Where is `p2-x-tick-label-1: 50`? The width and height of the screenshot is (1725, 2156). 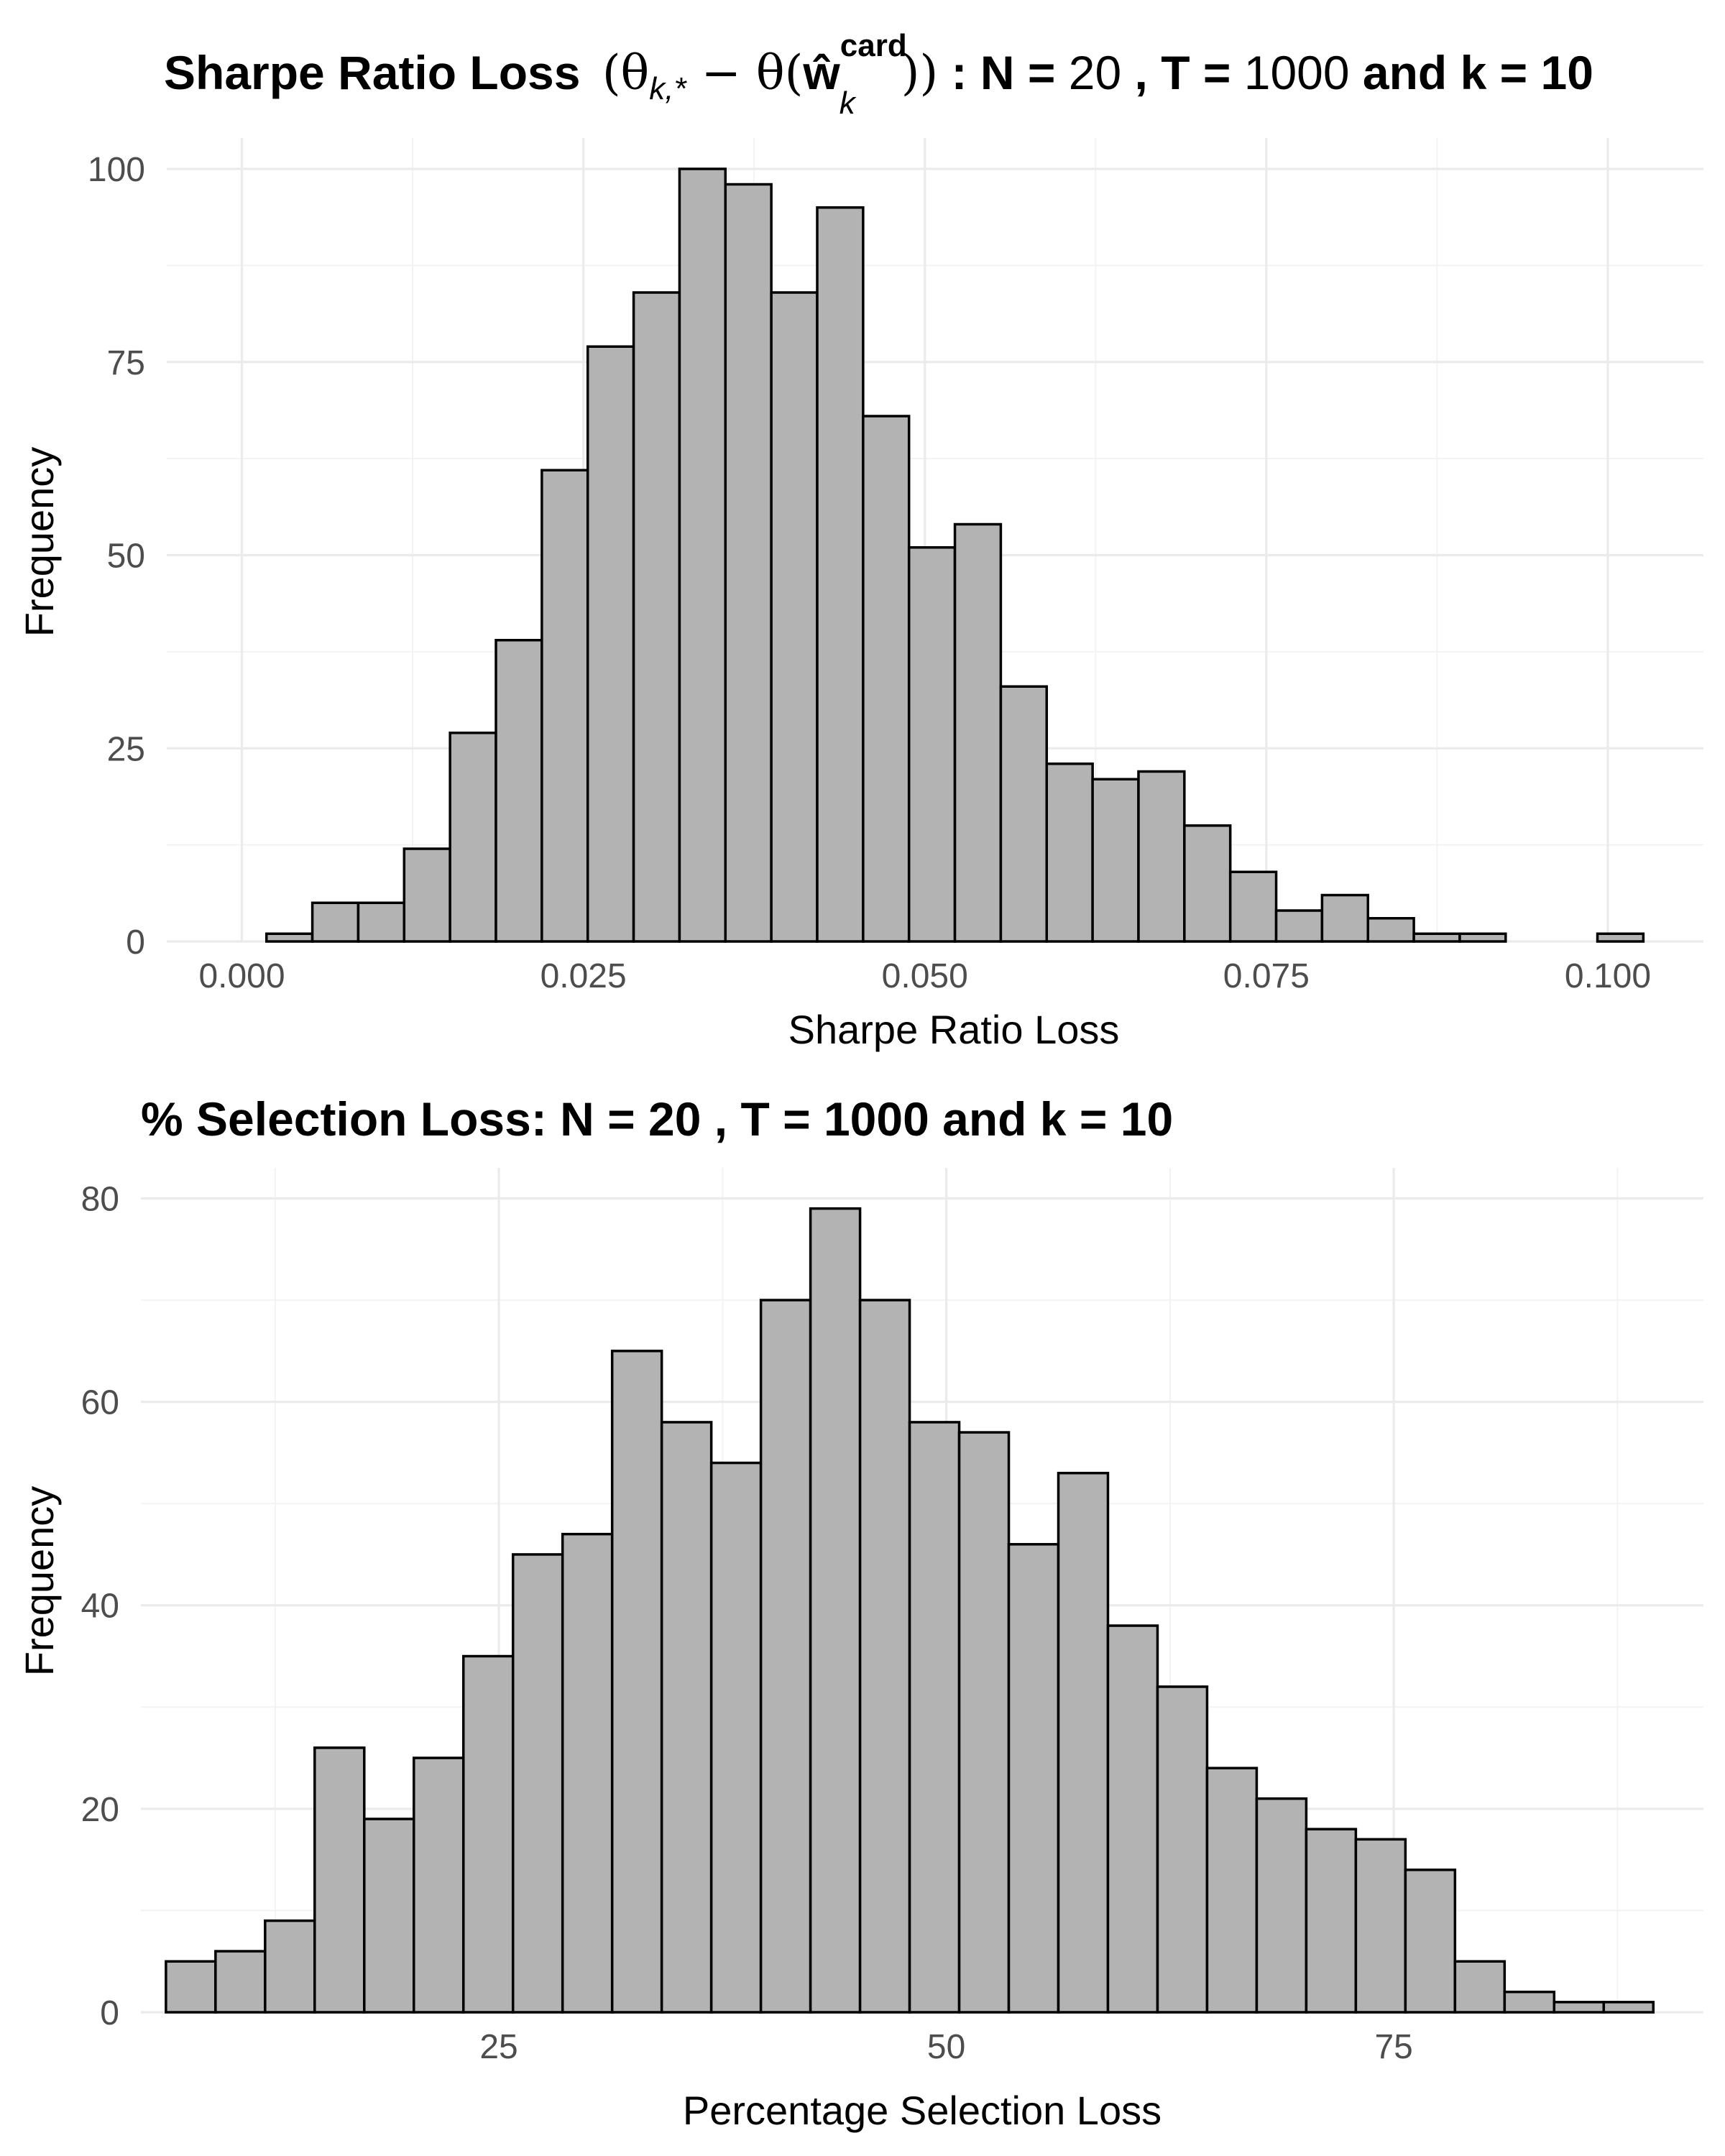 p2-x-tick-label-1: 50 is located at coordinates (946, 2047).